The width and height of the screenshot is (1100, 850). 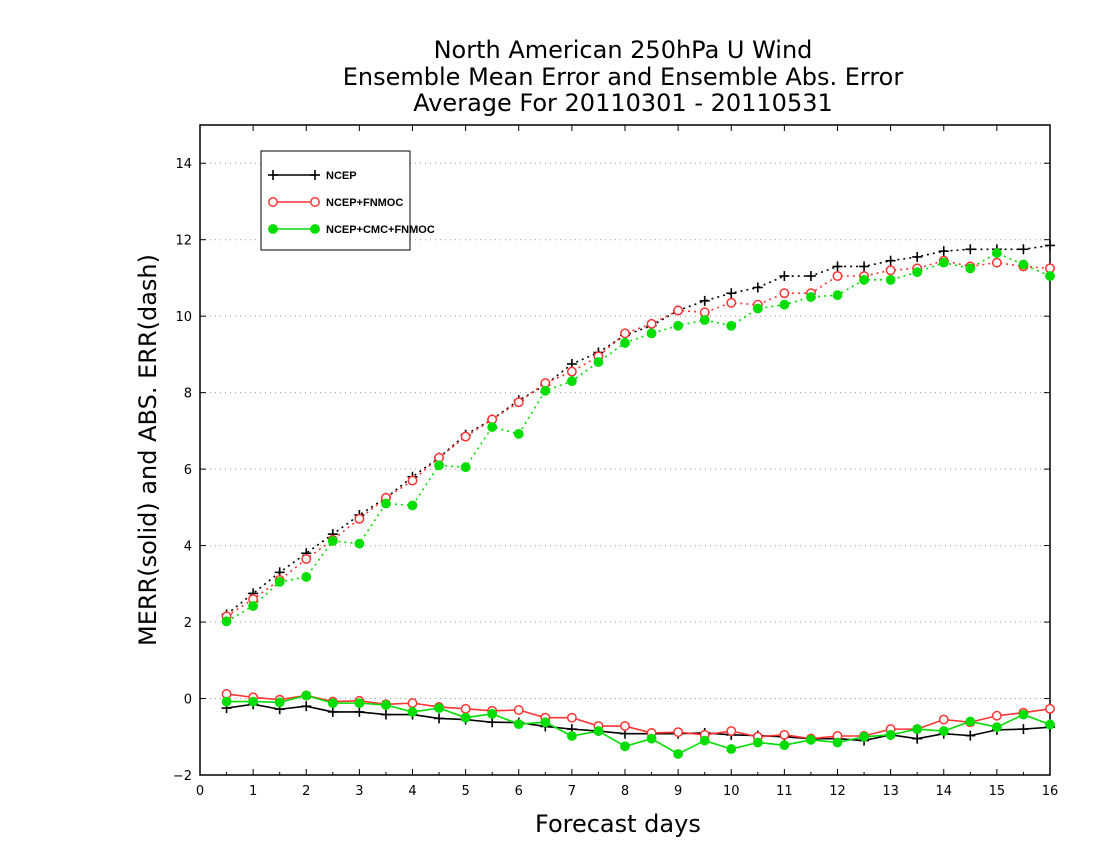 What do you see at coordinates (638, 716) in the screenshot?
I see `mean-err-line` at bounding box center [638, 716].